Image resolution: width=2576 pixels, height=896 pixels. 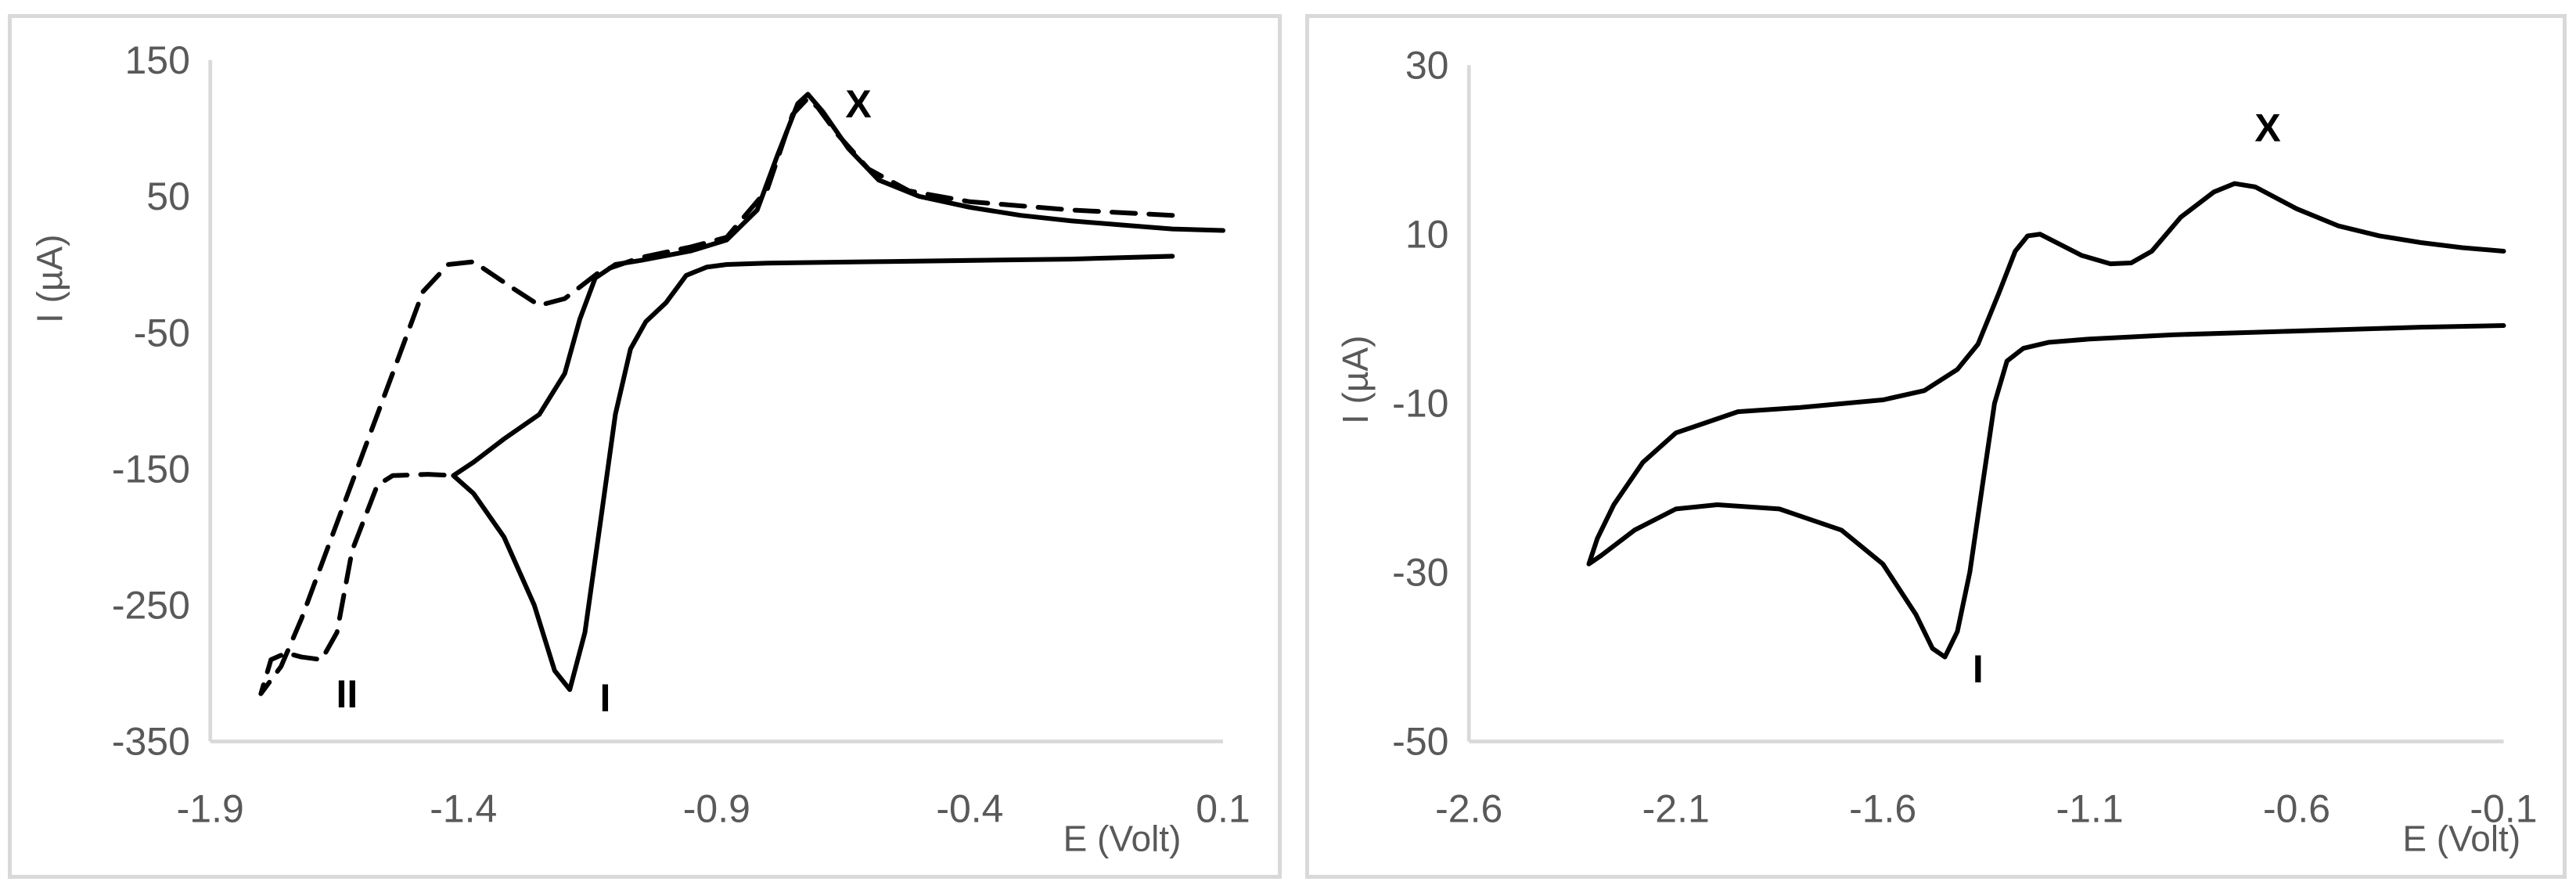 I want to click on right-y-tick-label: 30, so click(x=1427, y=65).